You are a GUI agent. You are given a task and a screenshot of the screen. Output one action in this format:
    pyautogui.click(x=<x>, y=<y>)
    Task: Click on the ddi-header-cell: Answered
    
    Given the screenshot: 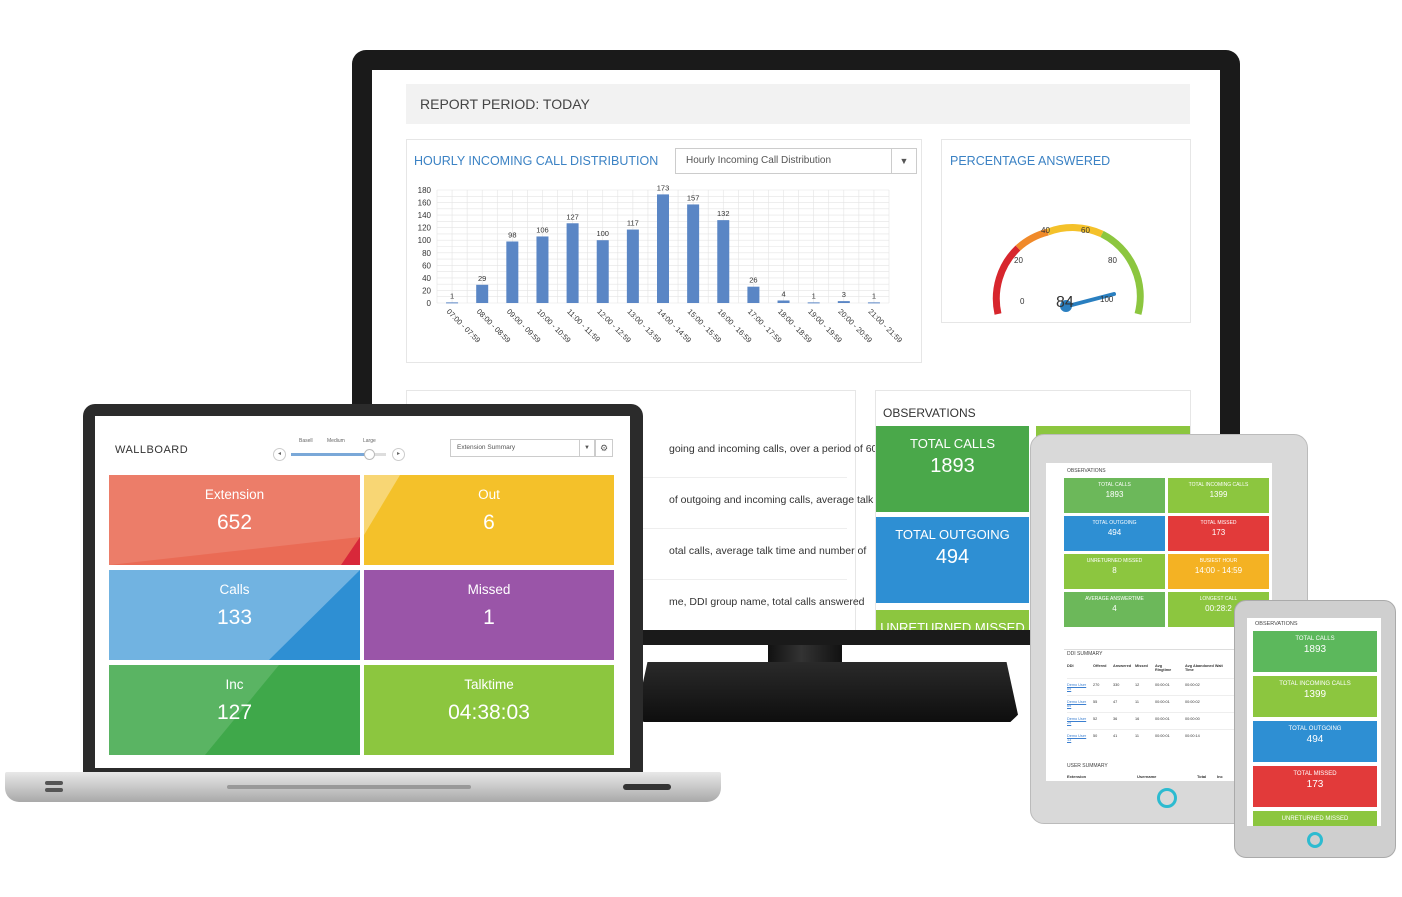 What is the action you would take?
    pyautogui.click(x=1122, y=666)
    